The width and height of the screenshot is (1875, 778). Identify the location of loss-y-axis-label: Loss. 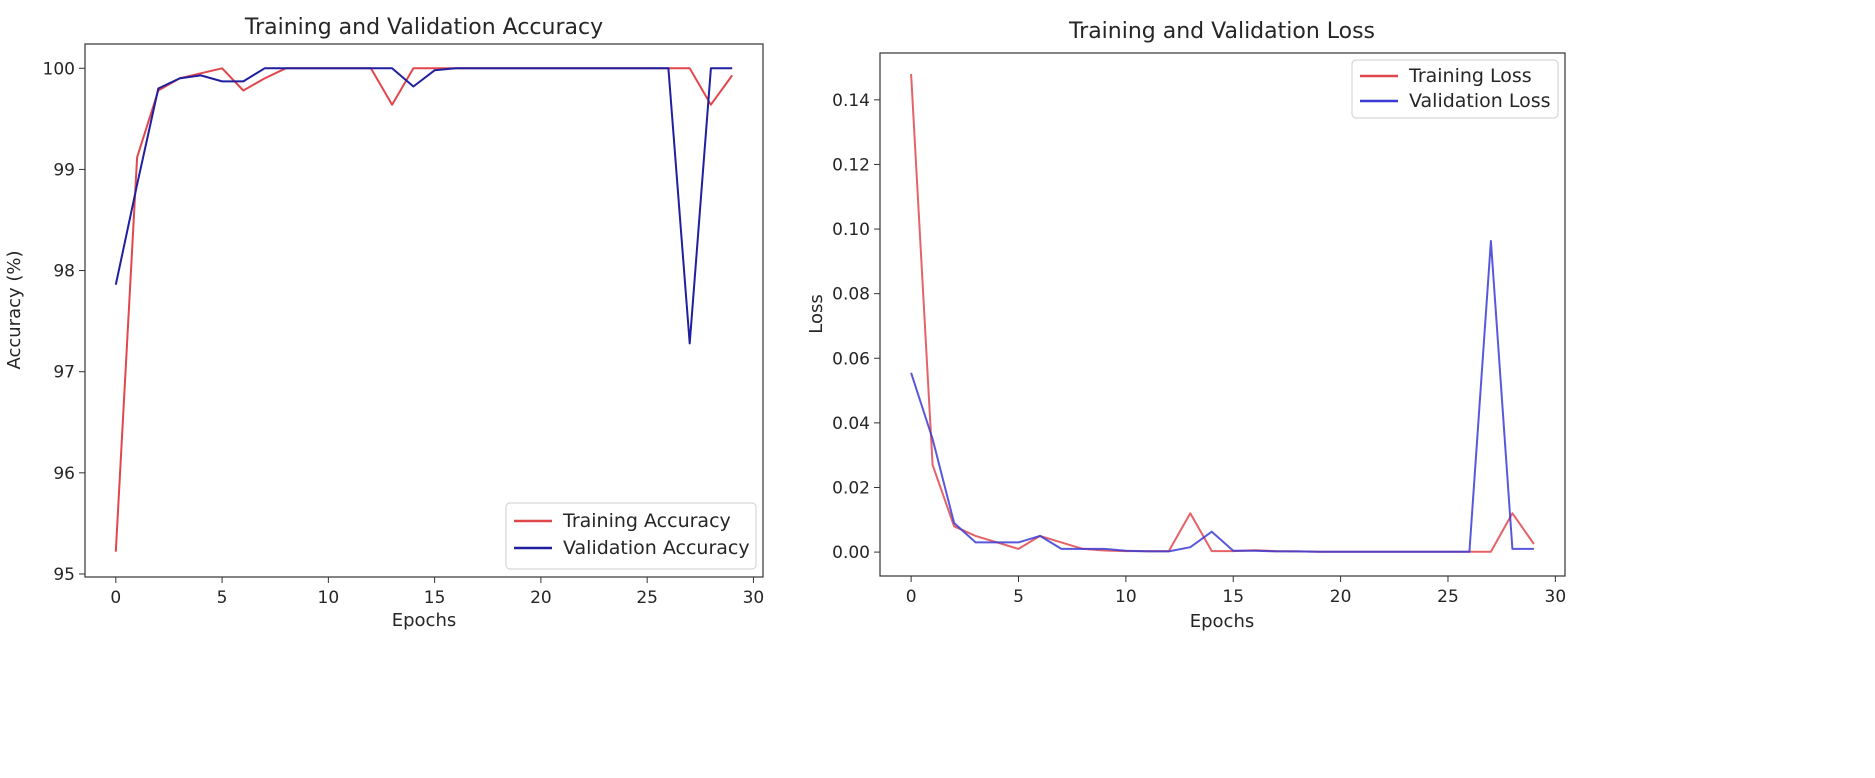
(816, 313).